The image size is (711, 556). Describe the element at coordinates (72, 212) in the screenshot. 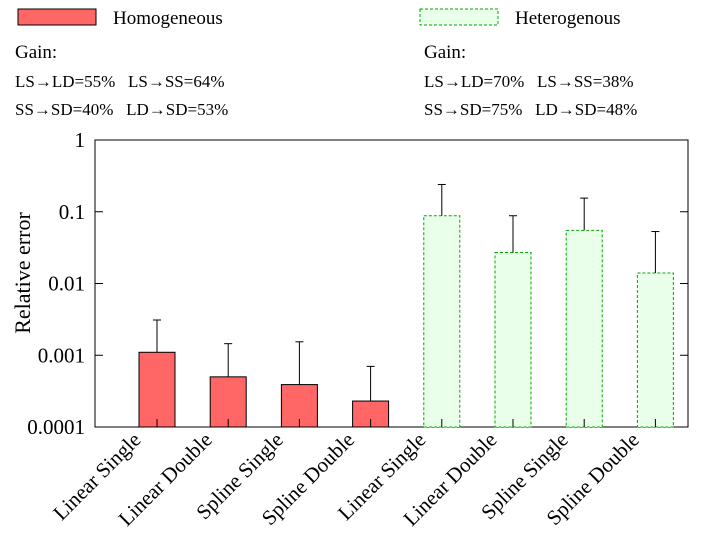

I see `y-tick-label: 0.1` at that location.